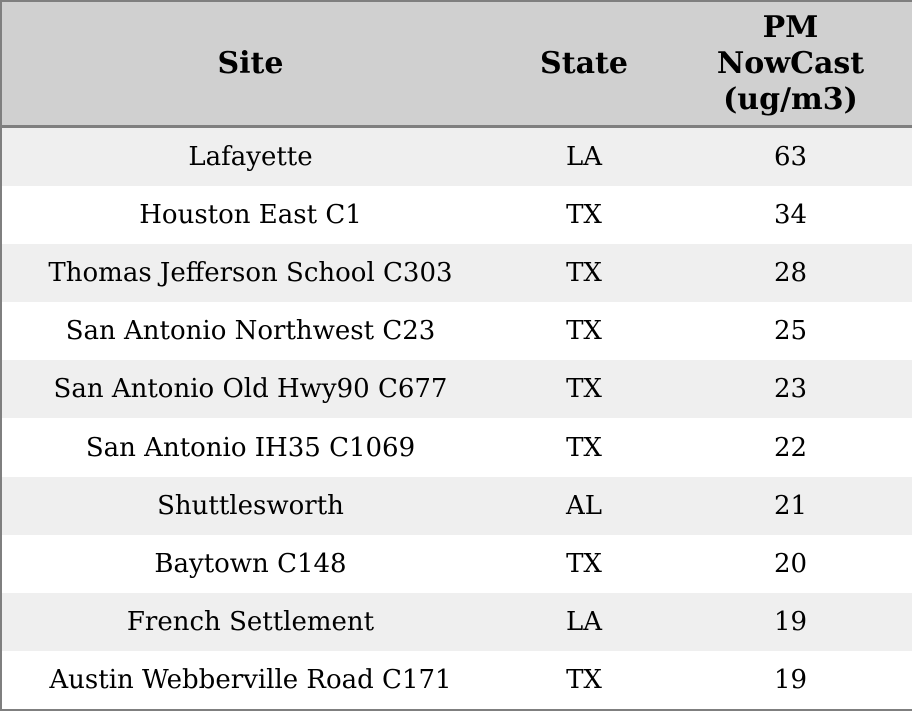 This screenshot has width=912, height=711. I want to click on site-cell: Baytown C148, so click(250, 563).